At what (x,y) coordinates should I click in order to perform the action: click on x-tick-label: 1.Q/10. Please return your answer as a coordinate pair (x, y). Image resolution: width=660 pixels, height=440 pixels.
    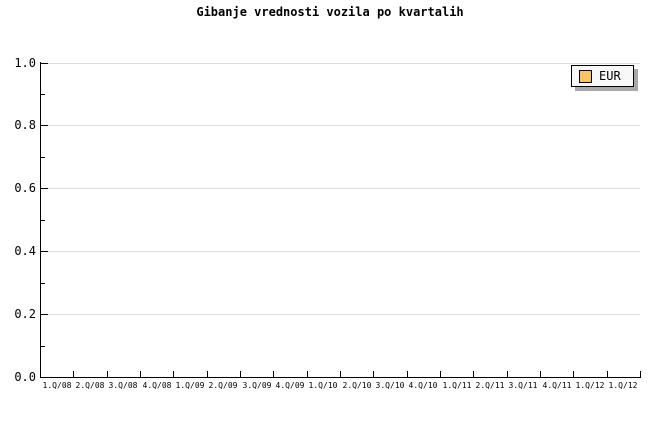
    Looking at the image, I should click on (323, 385).